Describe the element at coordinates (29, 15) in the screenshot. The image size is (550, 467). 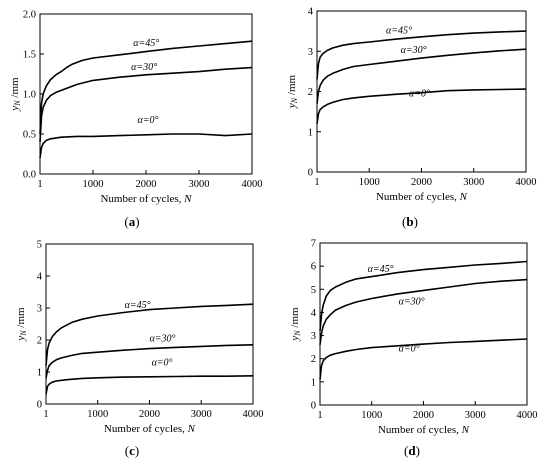
I see `y-tick-label: 2.0` at that location.